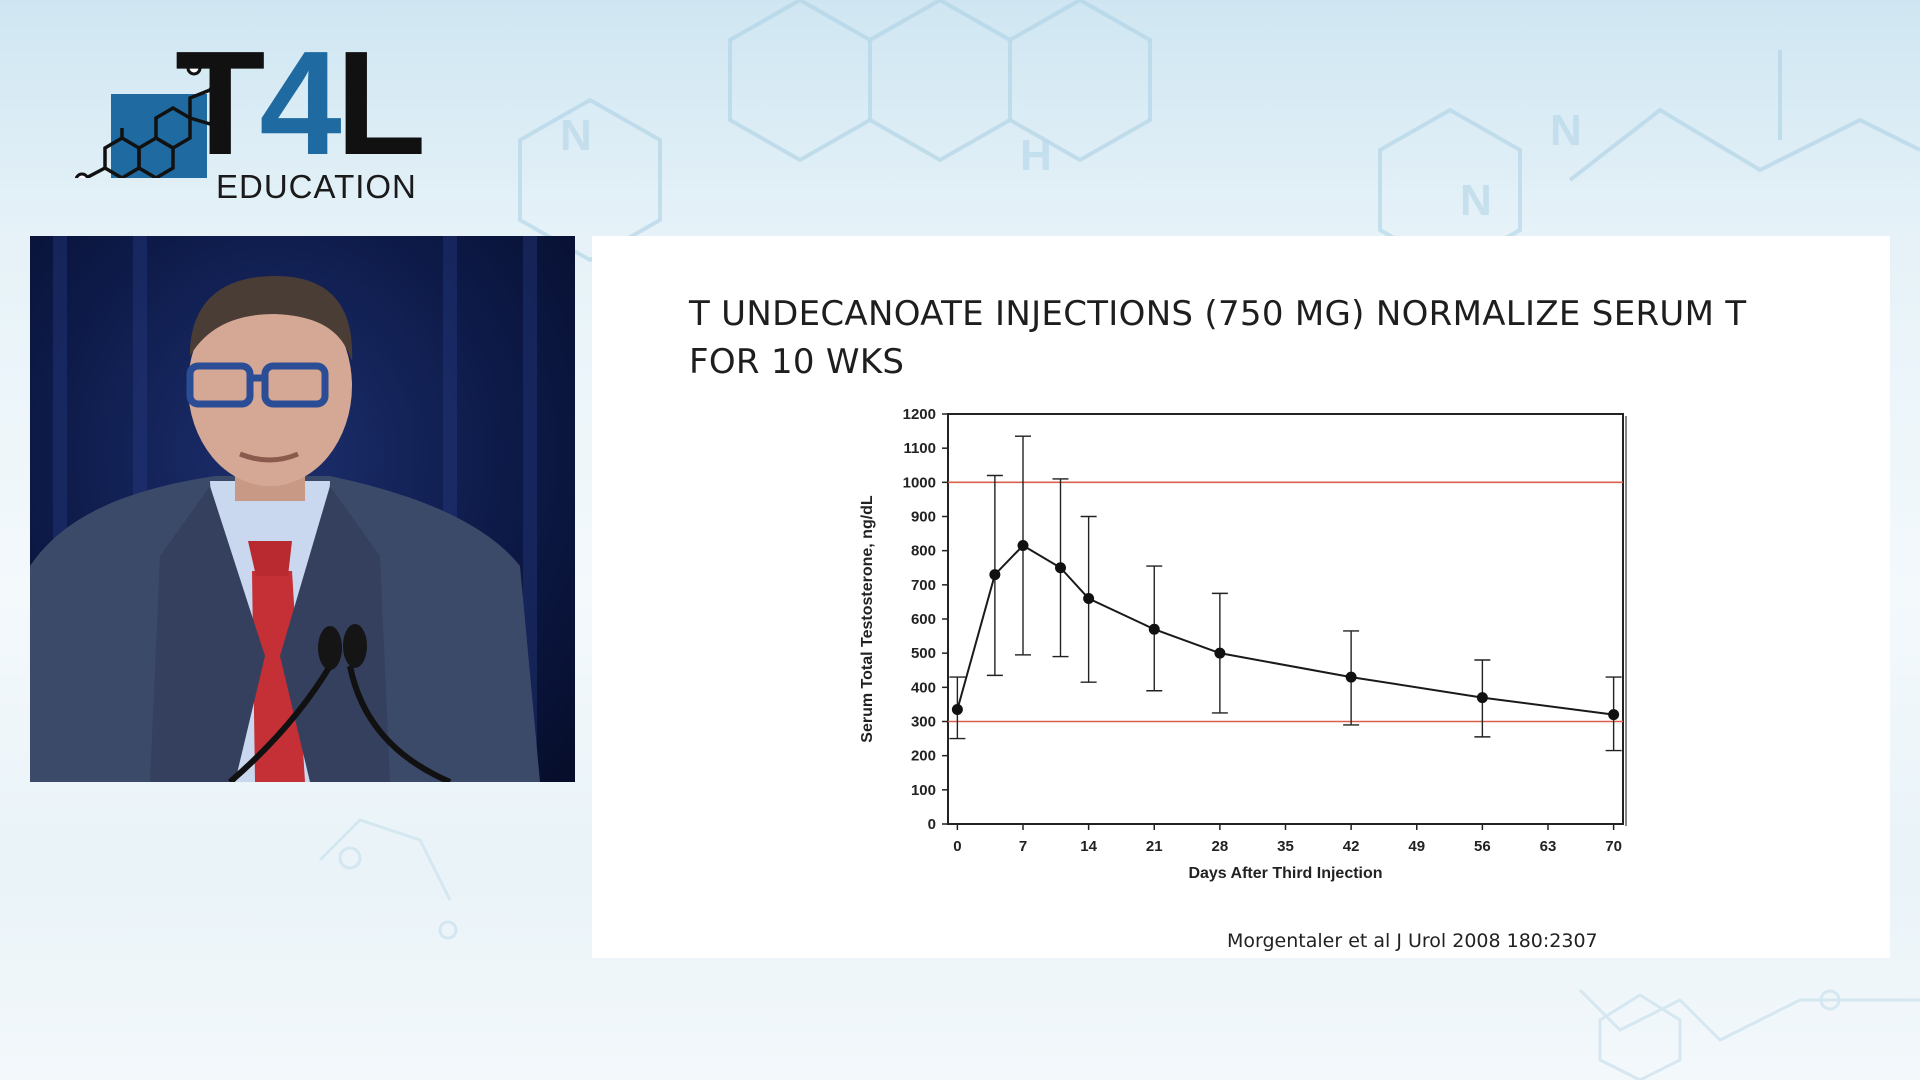  I want to click on y-tick-label: 900, so click(923, 517).